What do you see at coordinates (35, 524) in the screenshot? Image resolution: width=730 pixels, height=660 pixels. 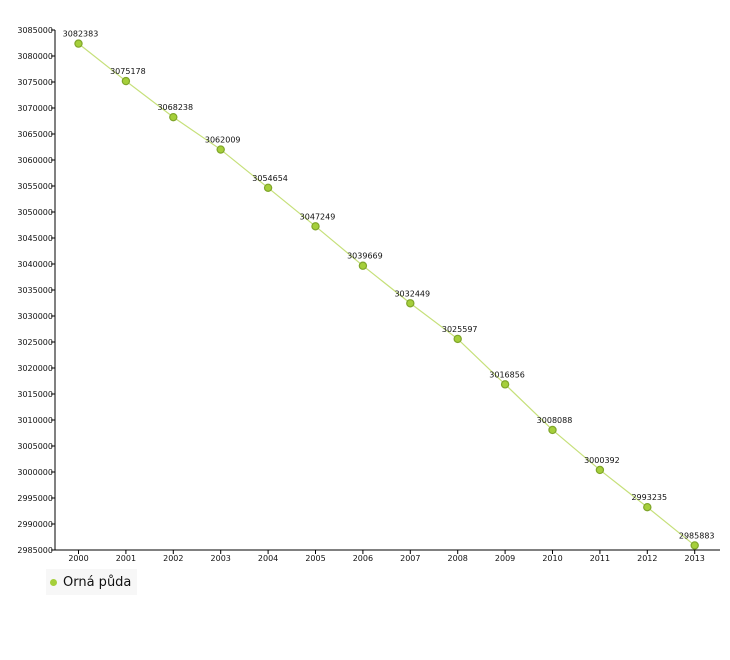 I see `y-tick-label: 2990000` at bounding box center [35, 524].